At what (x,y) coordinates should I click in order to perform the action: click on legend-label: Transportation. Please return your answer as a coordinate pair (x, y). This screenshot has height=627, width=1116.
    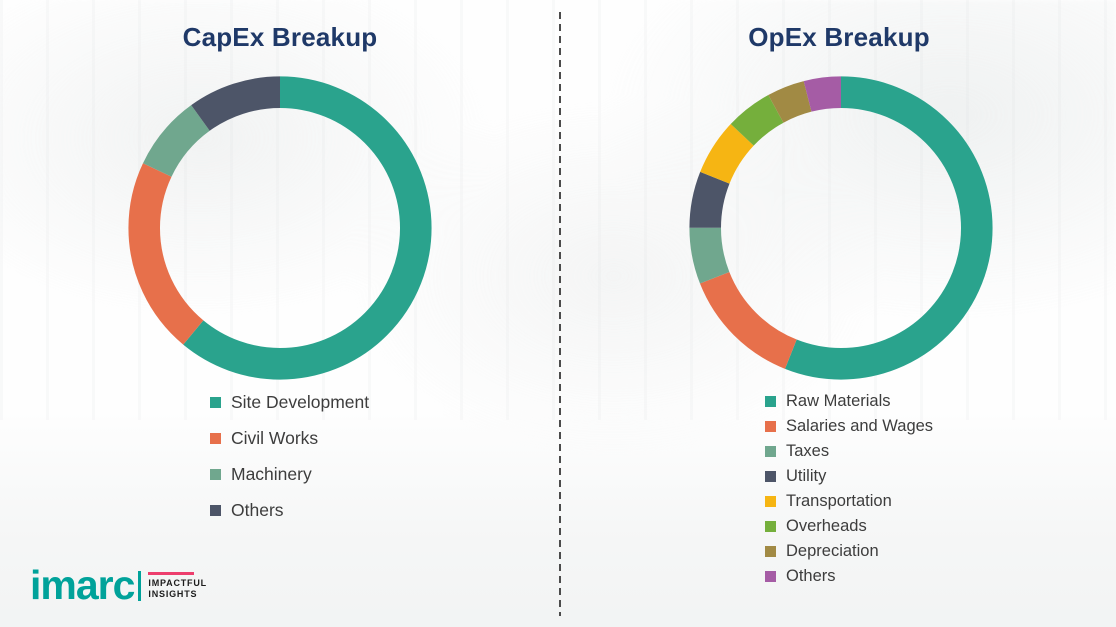
    Looking at the image, I should click on (839, 501).